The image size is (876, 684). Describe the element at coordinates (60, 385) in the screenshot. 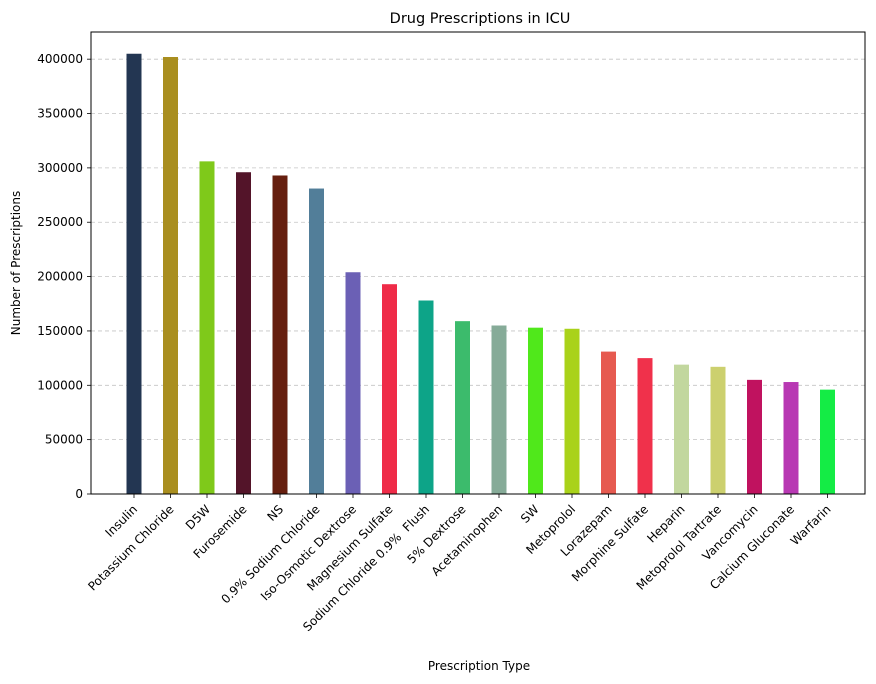

I see `y-tick-label: 100000` at that location.